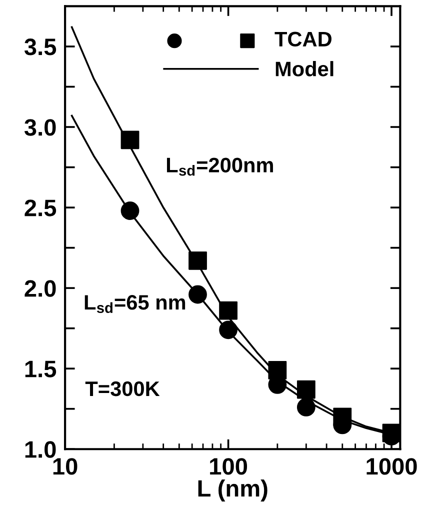 This screenshot has width=428, height=518. What do you see at coordinates (135, 304) in the screenshot?
I see `annotation: L$_{sd}$=65 nm` at bounding box center [135, 304].